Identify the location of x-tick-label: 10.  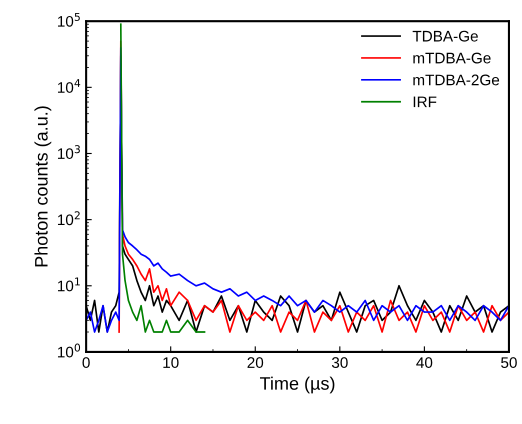
(171, 362).